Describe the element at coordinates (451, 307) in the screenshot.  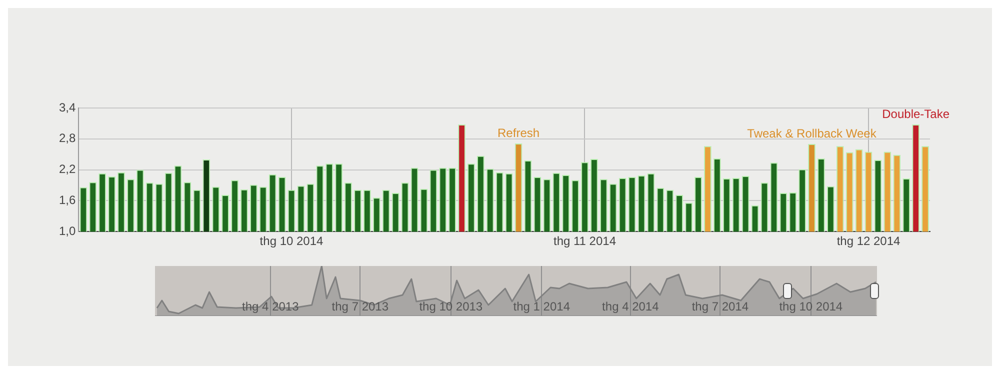
I see `x-tick-label: thg 10 2013` at that location.